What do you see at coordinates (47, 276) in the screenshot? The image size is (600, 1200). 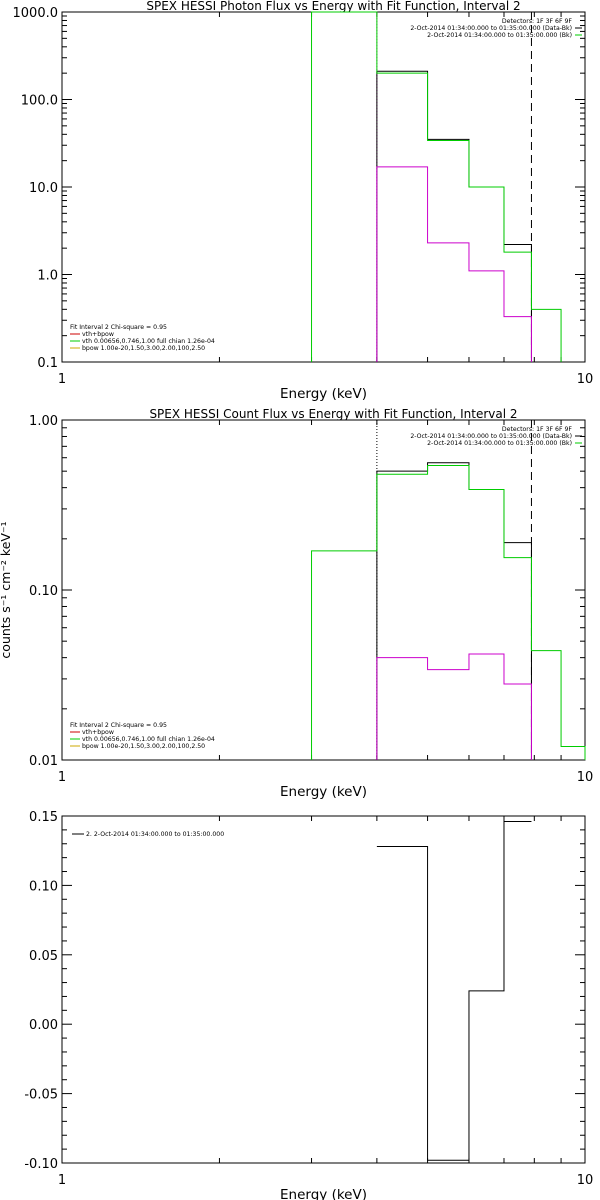 I see `y-tick-label: 1.0` at bounding box center [47, 276].